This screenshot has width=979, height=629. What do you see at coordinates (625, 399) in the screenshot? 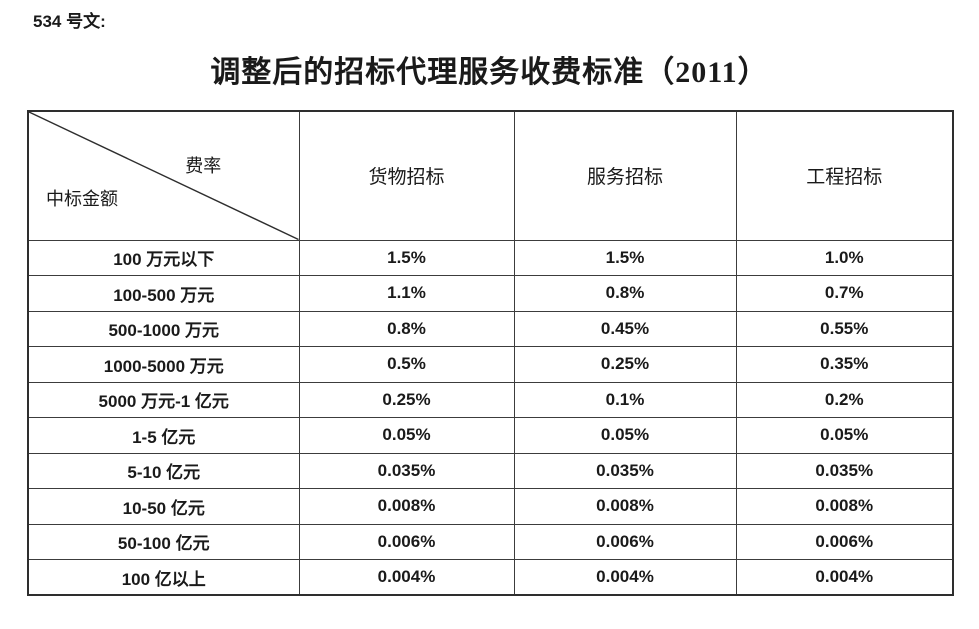
I see `rate-cell: 0.1%` at bounding box center [625, 399].